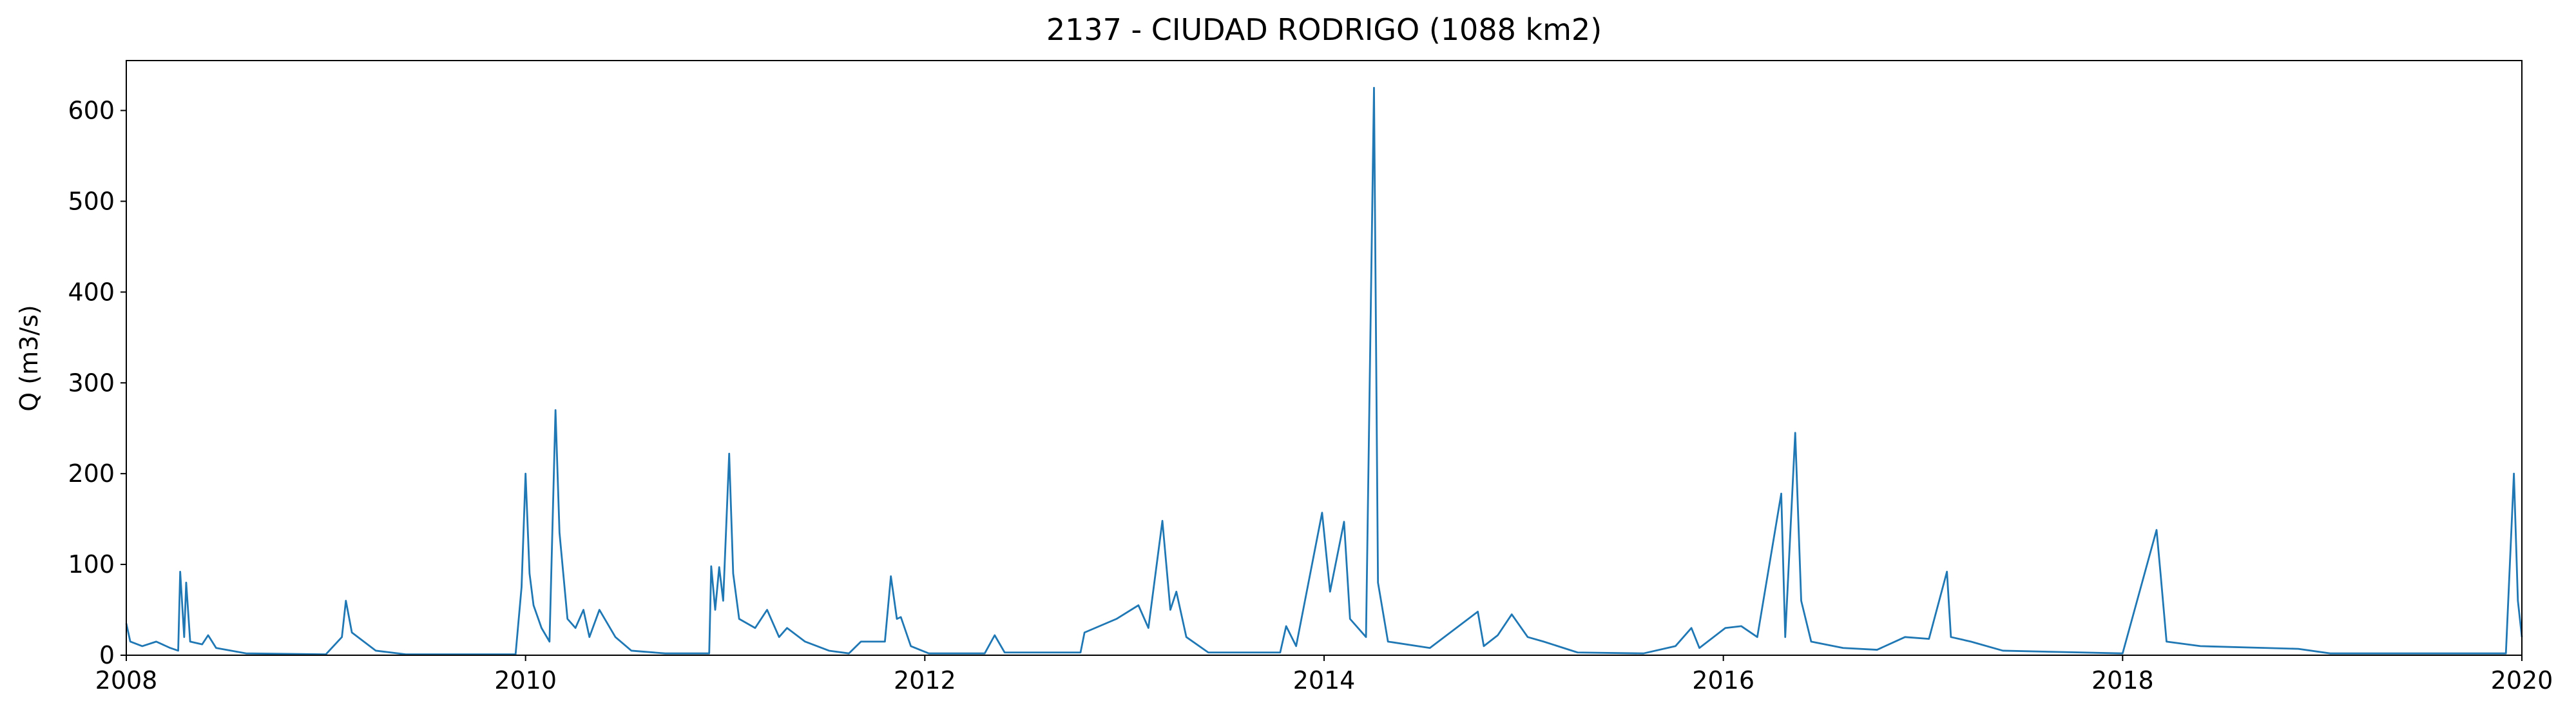  What do you see at coordinates (92, 201) in the screenshot?
I see `y-tick-label: 500` at bounding box center [92, 201].